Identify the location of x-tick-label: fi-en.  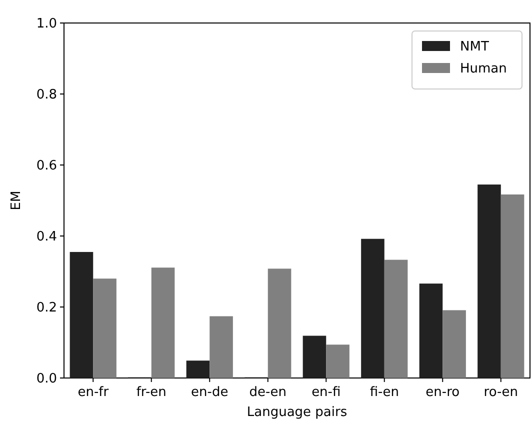
(384, 392).